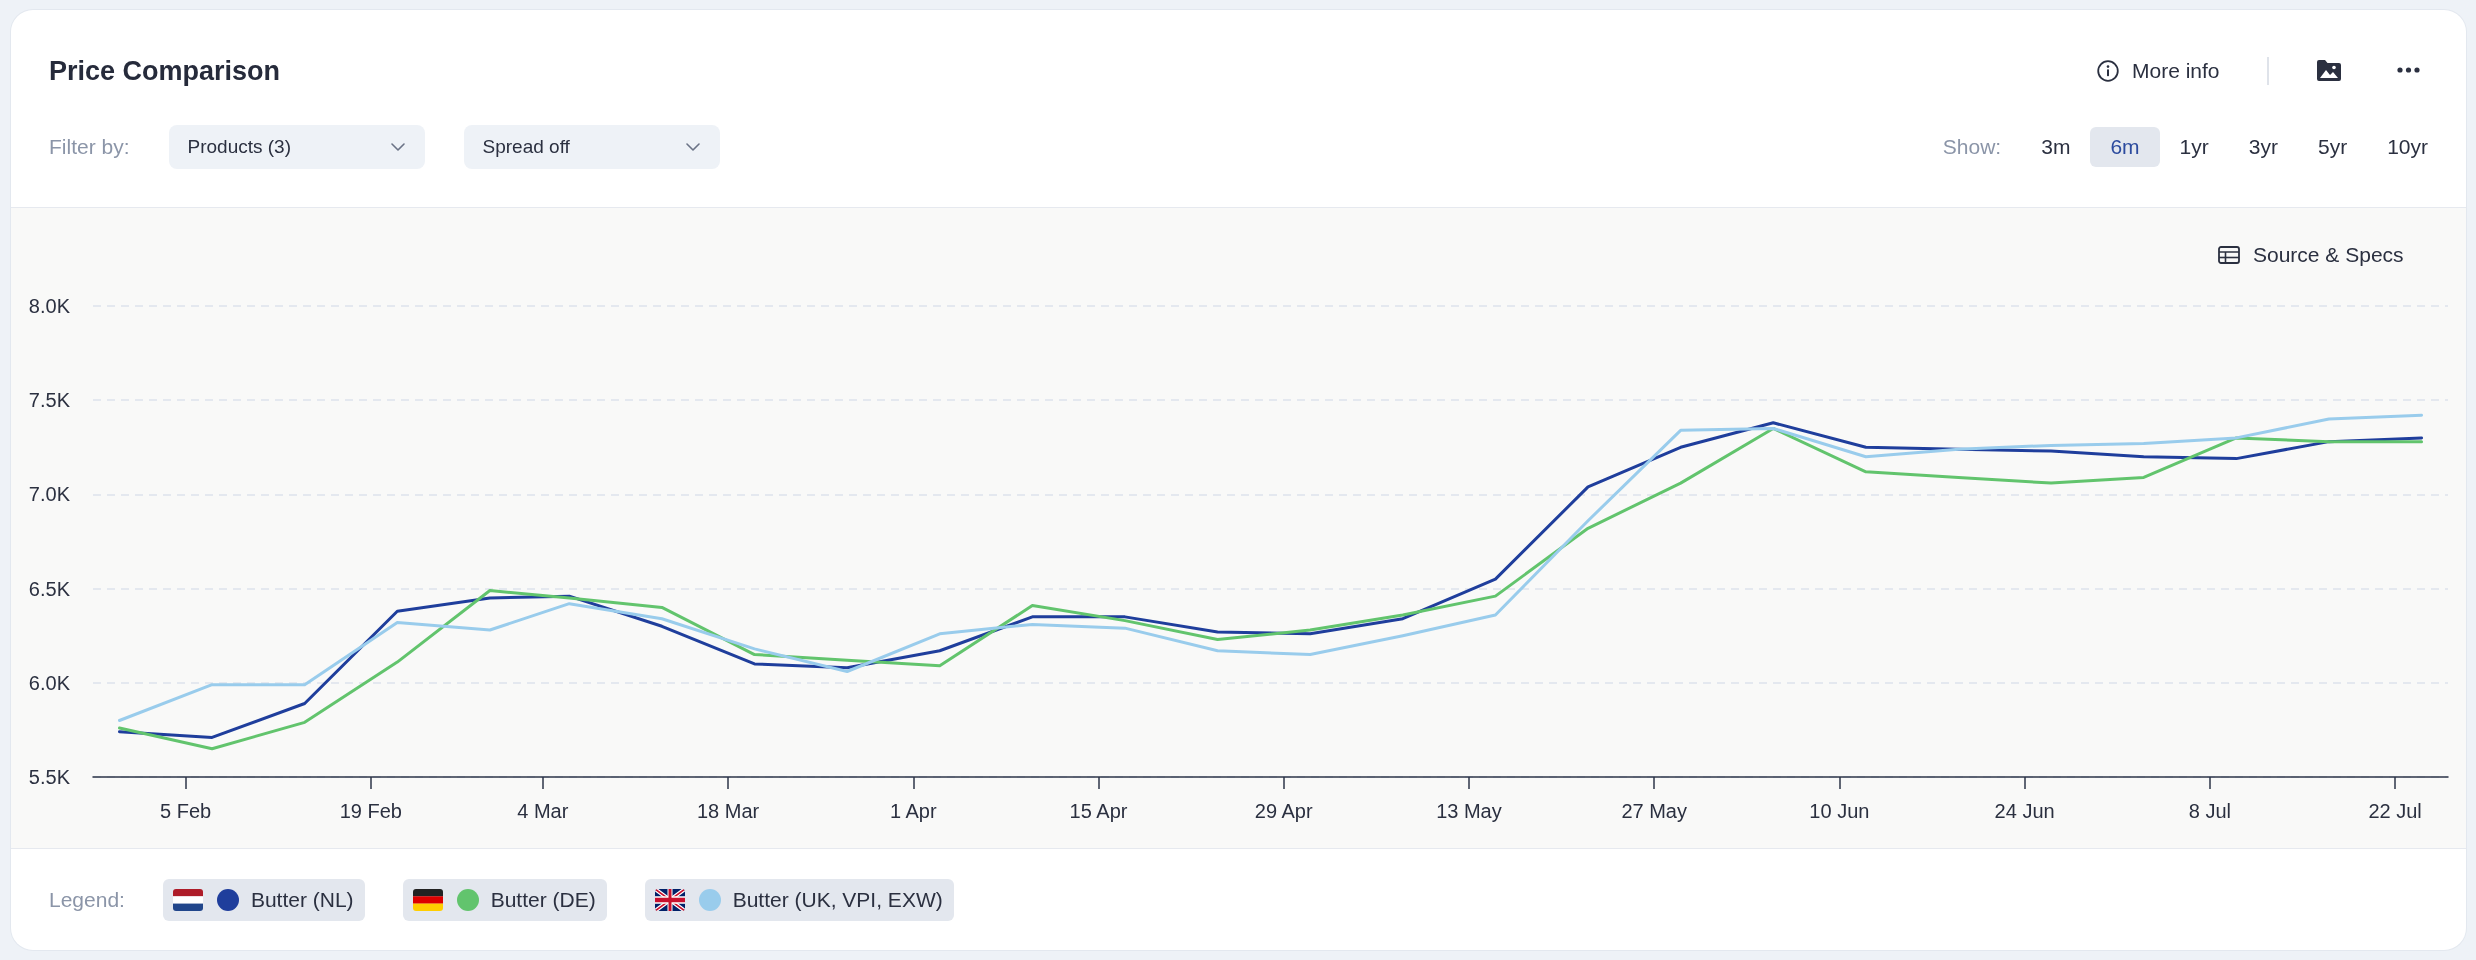 The width and height of the screenshot is (2476, 960). I want to click on text: Filter by:, so click(89, 147).